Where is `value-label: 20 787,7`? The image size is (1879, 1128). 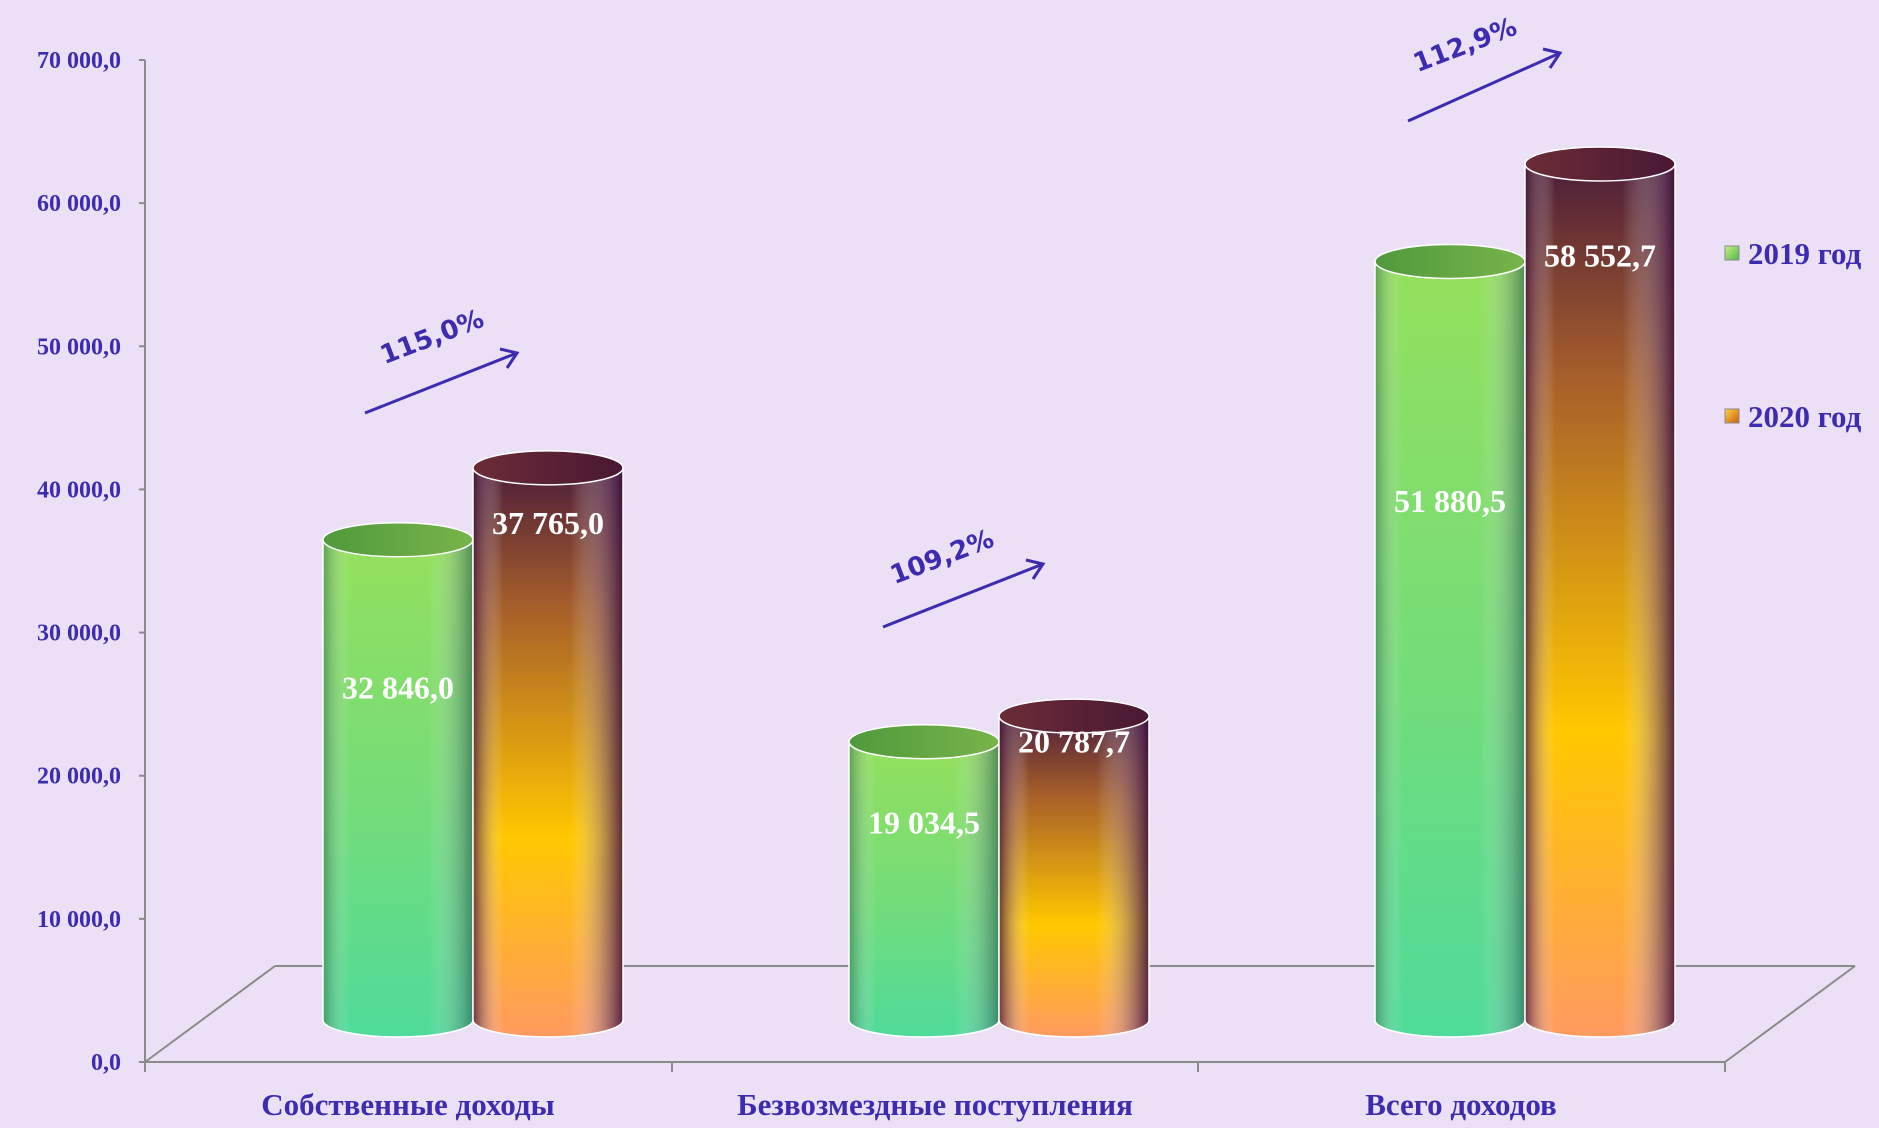 value-label: 20 787,7 is located at coordinates (1074, 742).